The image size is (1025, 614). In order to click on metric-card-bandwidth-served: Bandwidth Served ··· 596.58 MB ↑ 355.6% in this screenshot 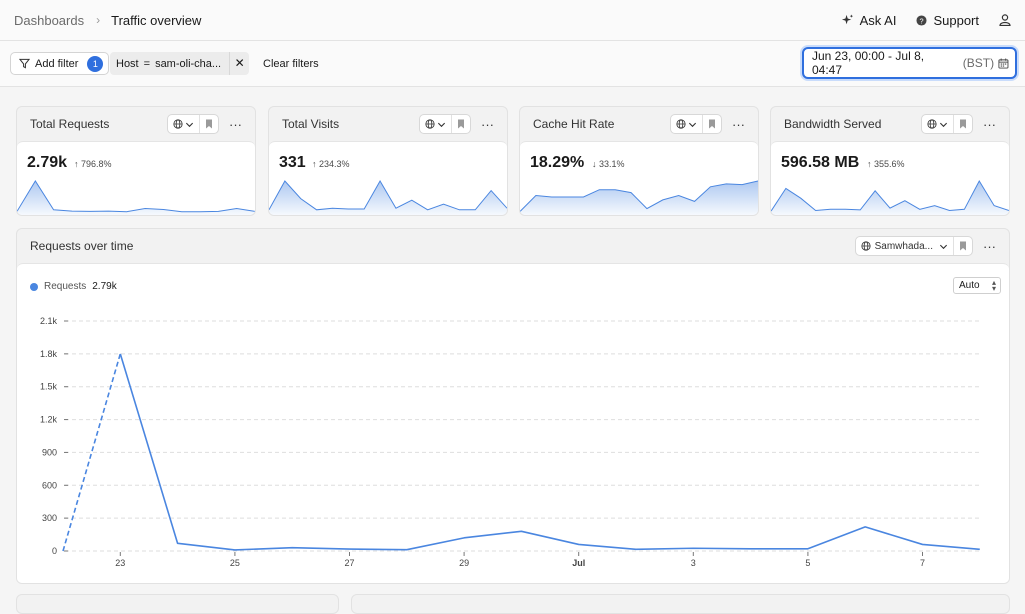, I will do `click(890, 161)`.